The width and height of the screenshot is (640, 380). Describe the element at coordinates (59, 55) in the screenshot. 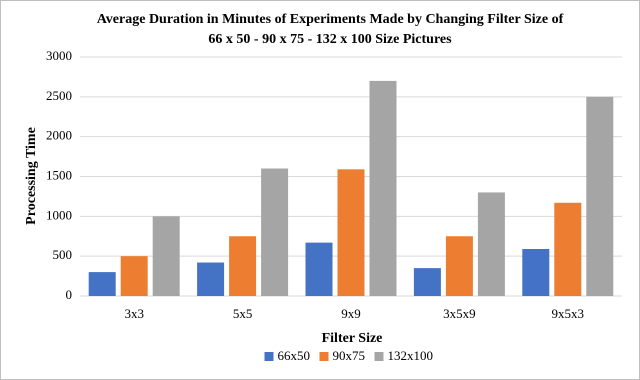

I see `y-tick-label: 3000` at that location.